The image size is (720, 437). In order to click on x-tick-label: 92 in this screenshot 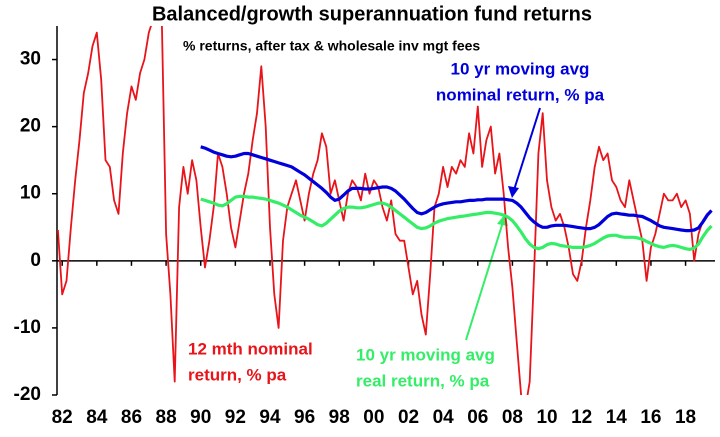, I will do `click(235, 417)`.